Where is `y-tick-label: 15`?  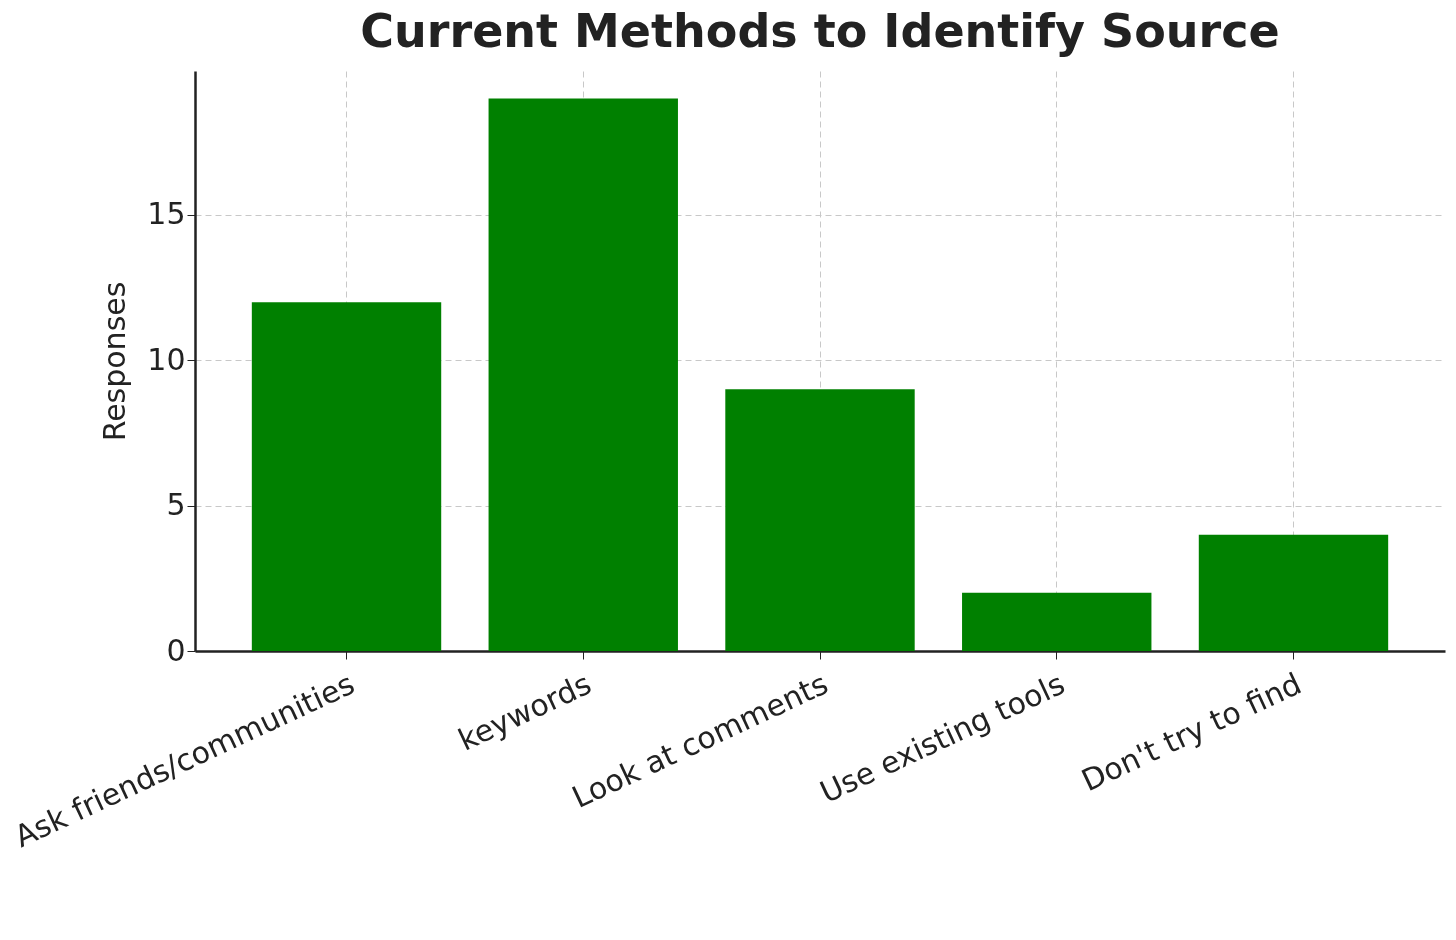 y-tick-label: 15 is located at coordinates (166, 214).